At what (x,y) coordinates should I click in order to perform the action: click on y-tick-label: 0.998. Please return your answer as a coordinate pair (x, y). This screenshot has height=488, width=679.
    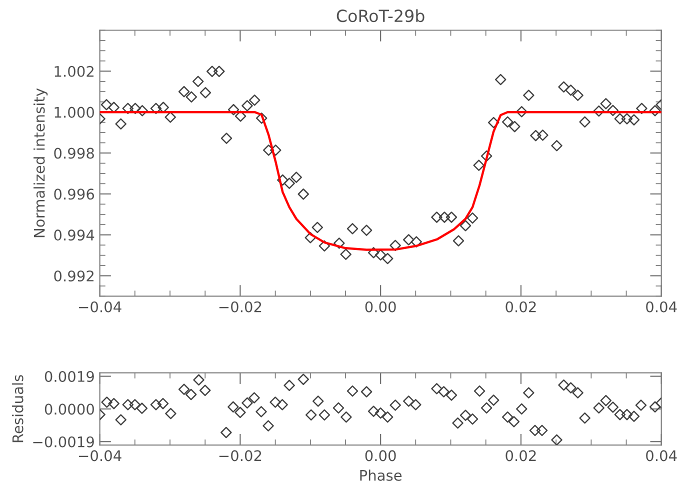
    Looking at the image, I should click on (74, 153).